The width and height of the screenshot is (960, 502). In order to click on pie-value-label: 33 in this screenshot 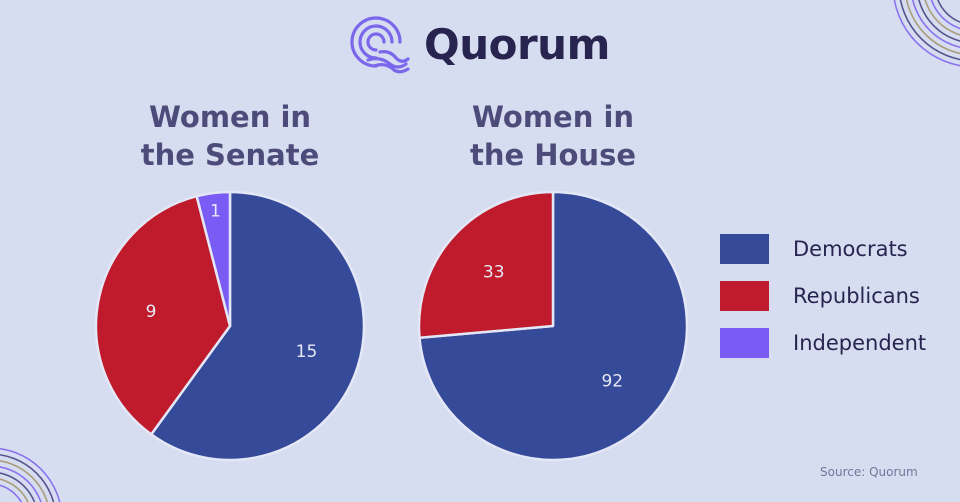, I will do `click(494, 273)`.